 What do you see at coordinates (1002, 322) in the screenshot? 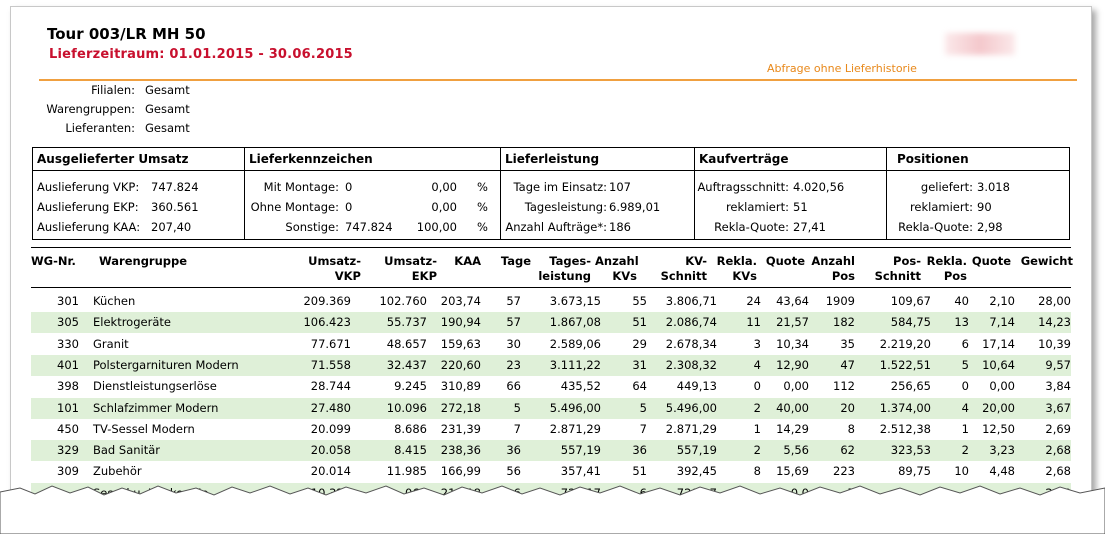
I see `cell-quote-pos: 7,14` at bounding box center [1002, 322].